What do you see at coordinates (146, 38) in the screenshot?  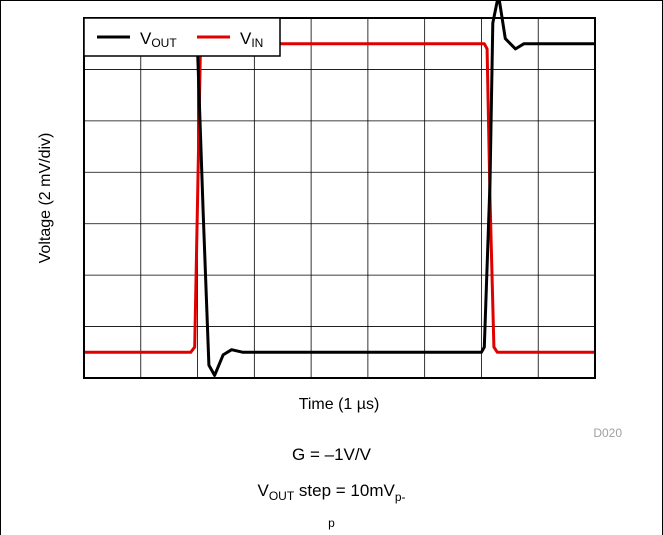 I see `legend-vout-main: V` at bounding box center [146, 38].